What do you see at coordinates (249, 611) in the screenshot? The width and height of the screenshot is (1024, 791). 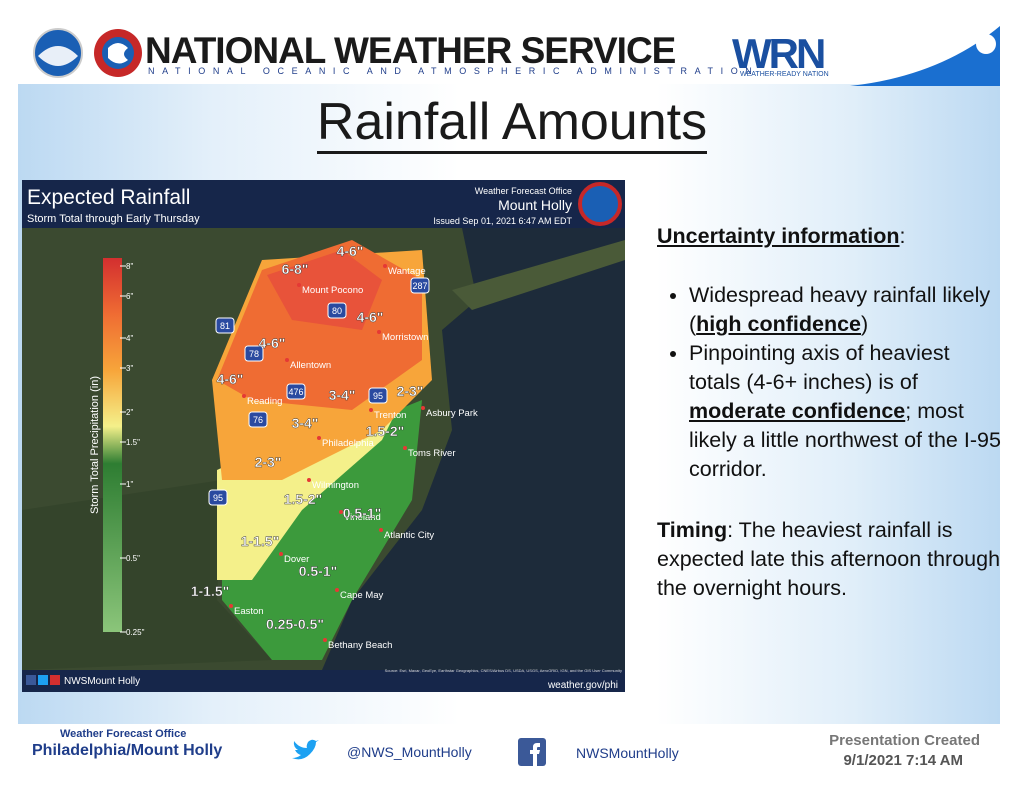 I see `place-label: Easton` at bounding box center [249, 611].